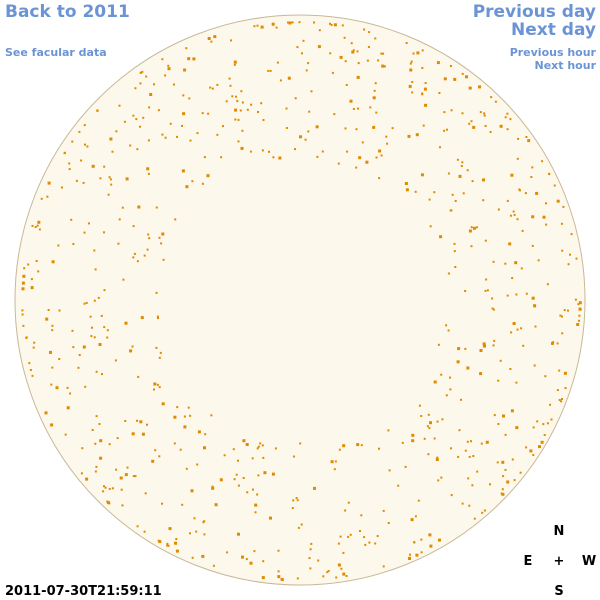  What do you see at coordinates (56, 52) in the screenshot?
I see `facular-link: See facular data` at bounding box center [56, 52].